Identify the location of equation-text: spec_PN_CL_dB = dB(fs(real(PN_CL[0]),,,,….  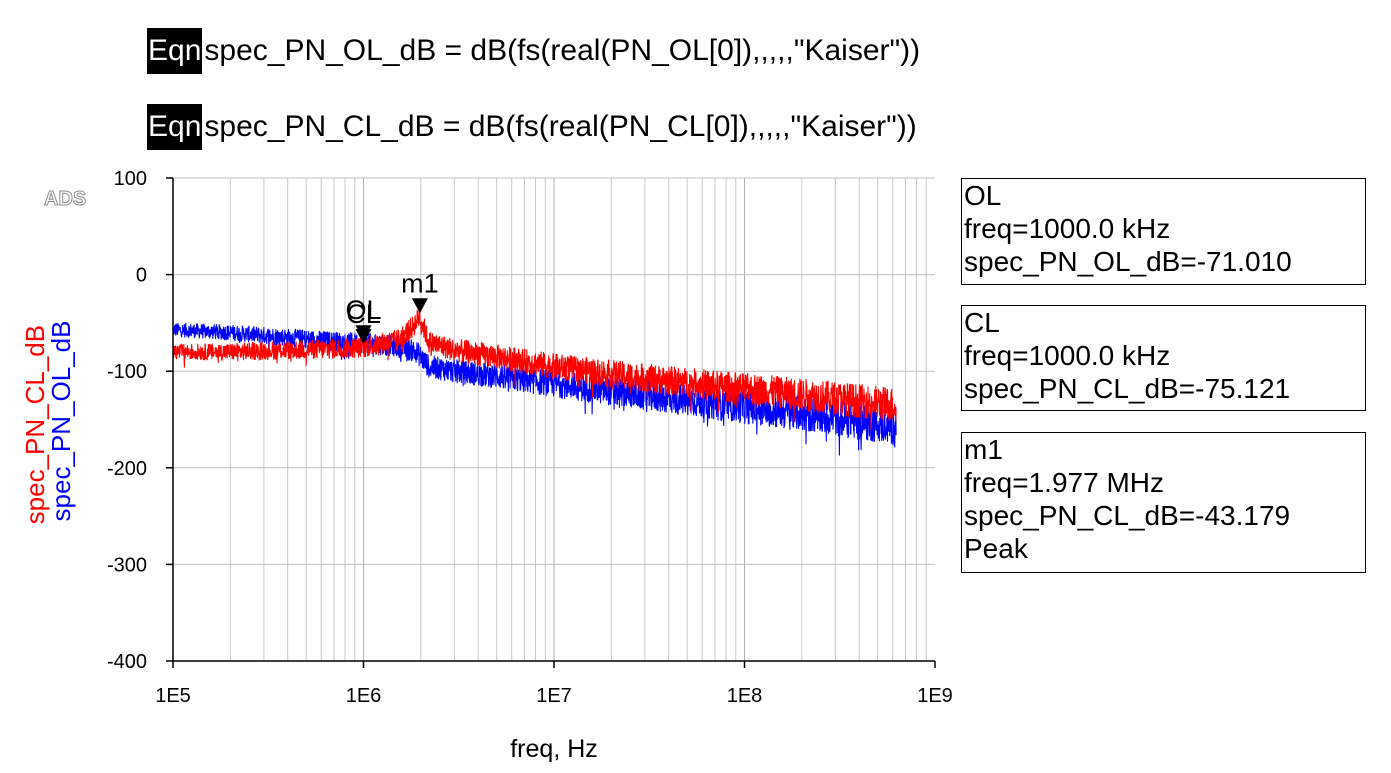
(560, 126).